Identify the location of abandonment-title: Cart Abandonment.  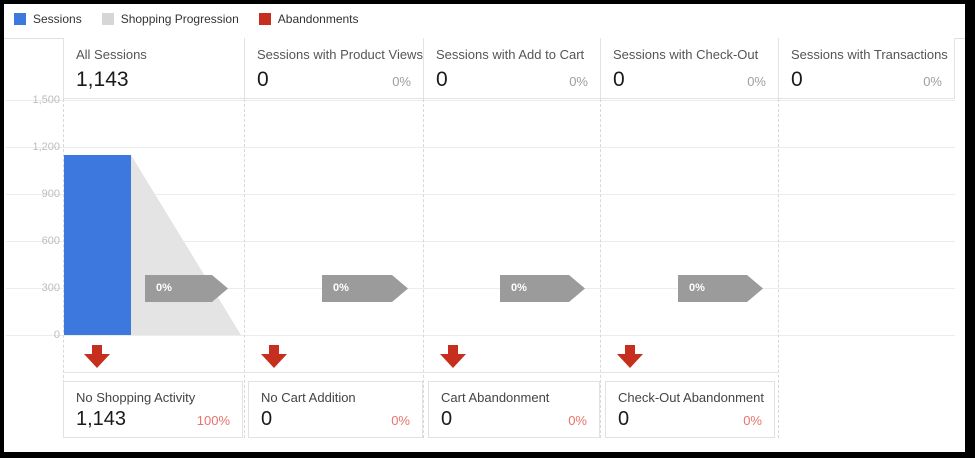
(495, 397).